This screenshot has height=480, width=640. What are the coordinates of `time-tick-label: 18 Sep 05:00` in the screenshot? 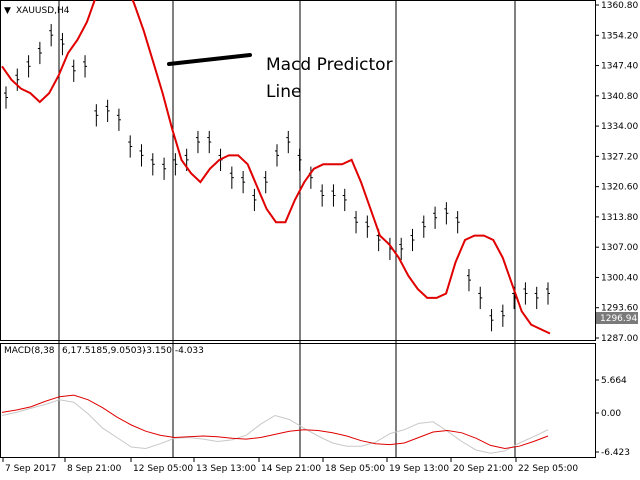 It's located at (355, 469).